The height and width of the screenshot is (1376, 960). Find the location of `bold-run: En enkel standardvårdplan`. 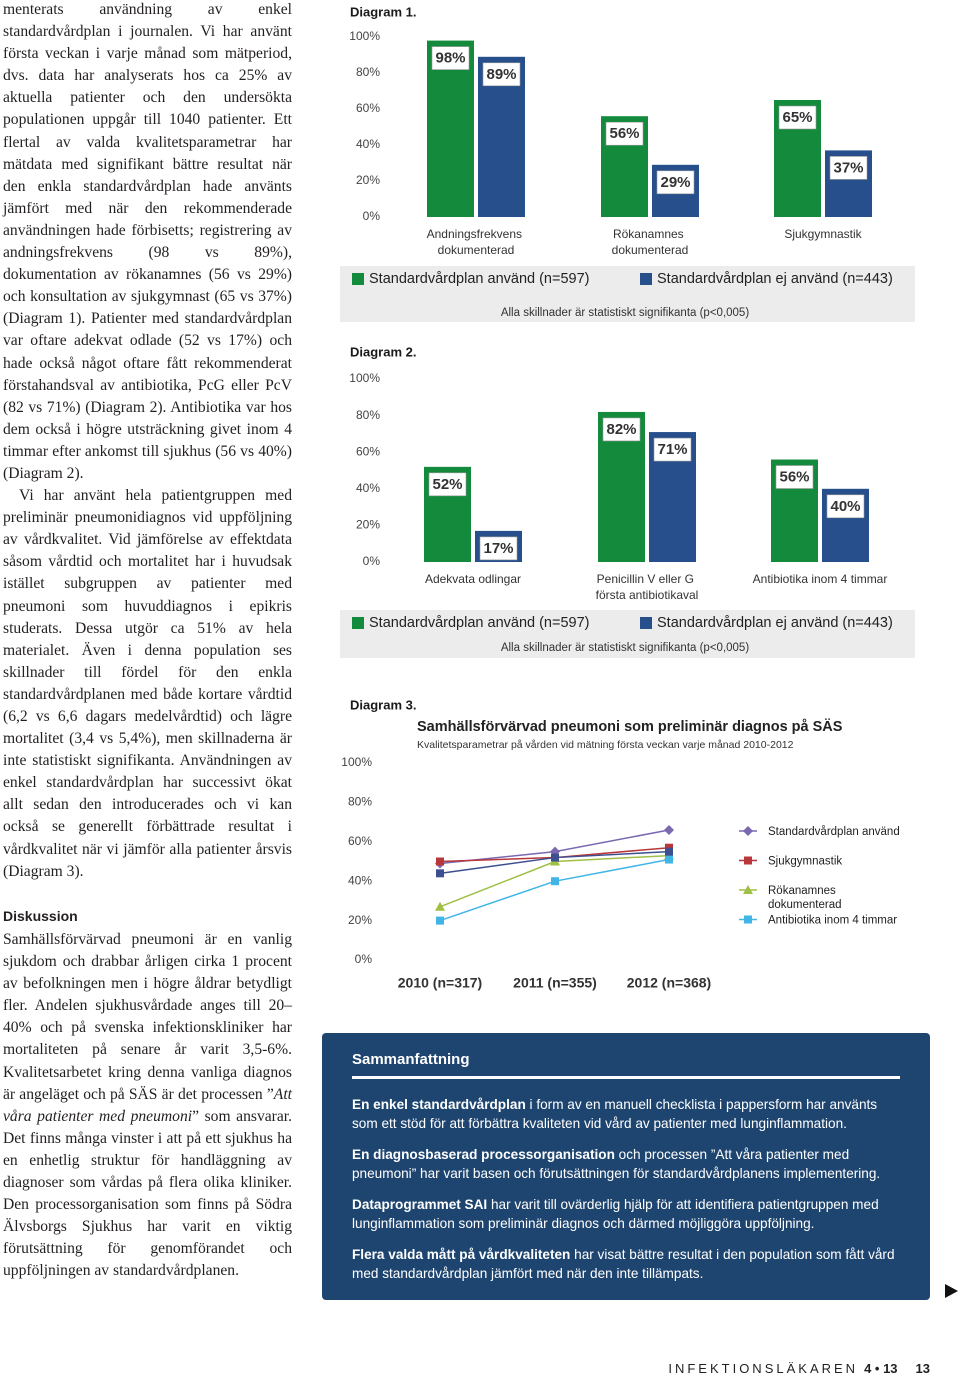

bold-run: En enkel standardvårdplan is located at coordinates (439, 1104).